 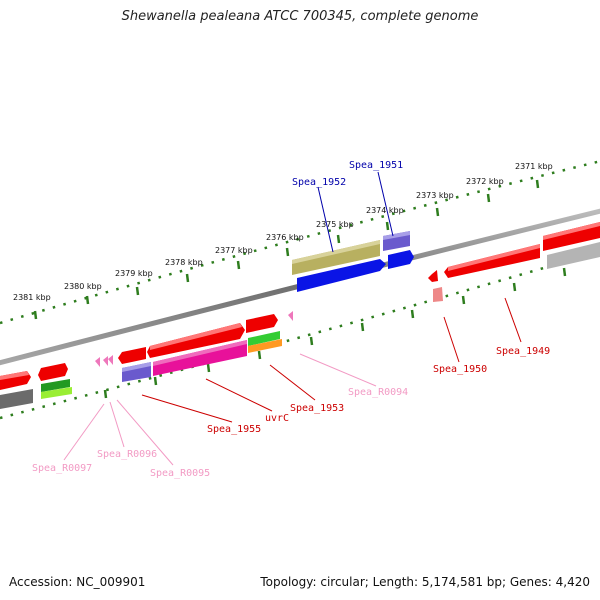 I want to click on gene-uvrc-shade, so click(x=200, y=353).